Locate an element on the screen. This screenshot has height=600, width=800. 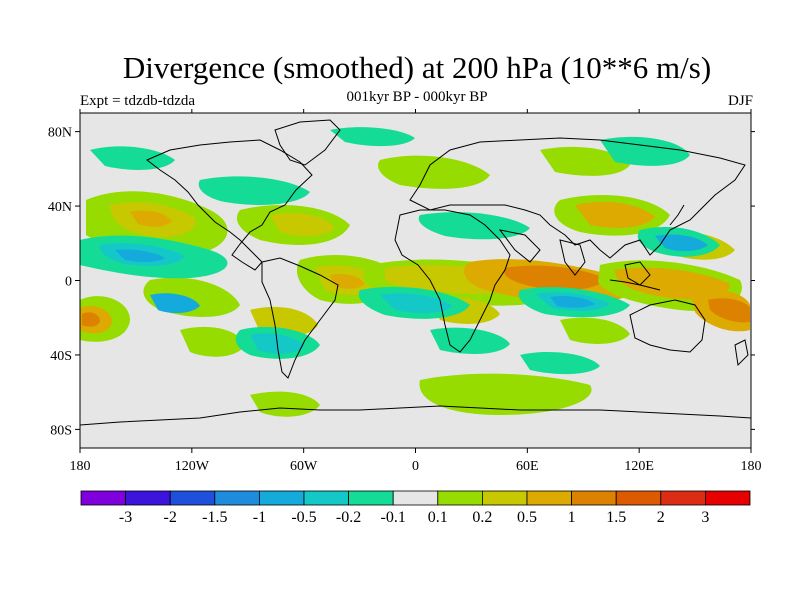
lon-tick-label: 0 is located at coordinates (415, 466).